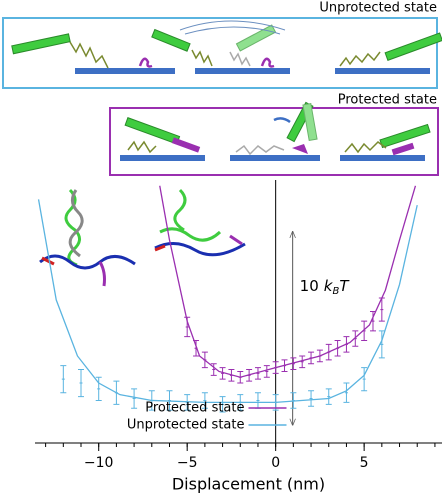 This screenshot has height=502, width=442. I want to click on molecule-illustration, so click(142, 237).